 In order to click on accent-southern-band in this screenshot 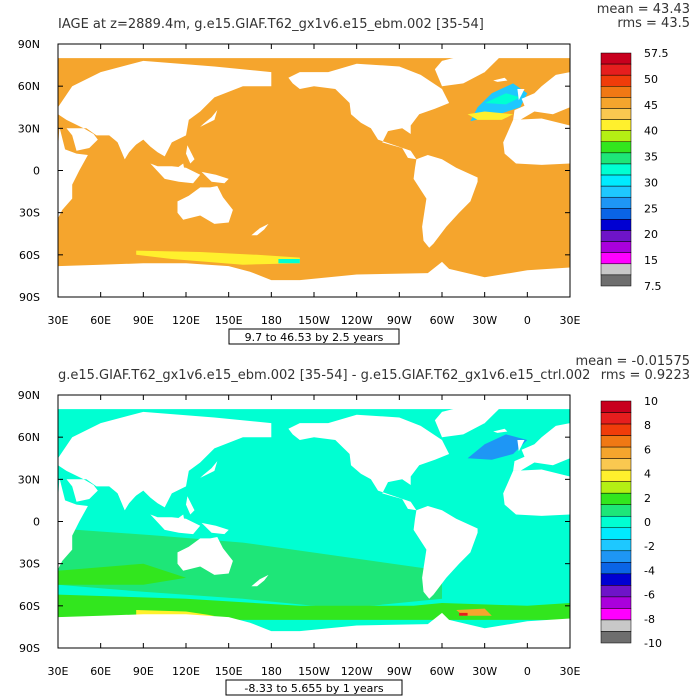, I will do `click(218, 257)`.